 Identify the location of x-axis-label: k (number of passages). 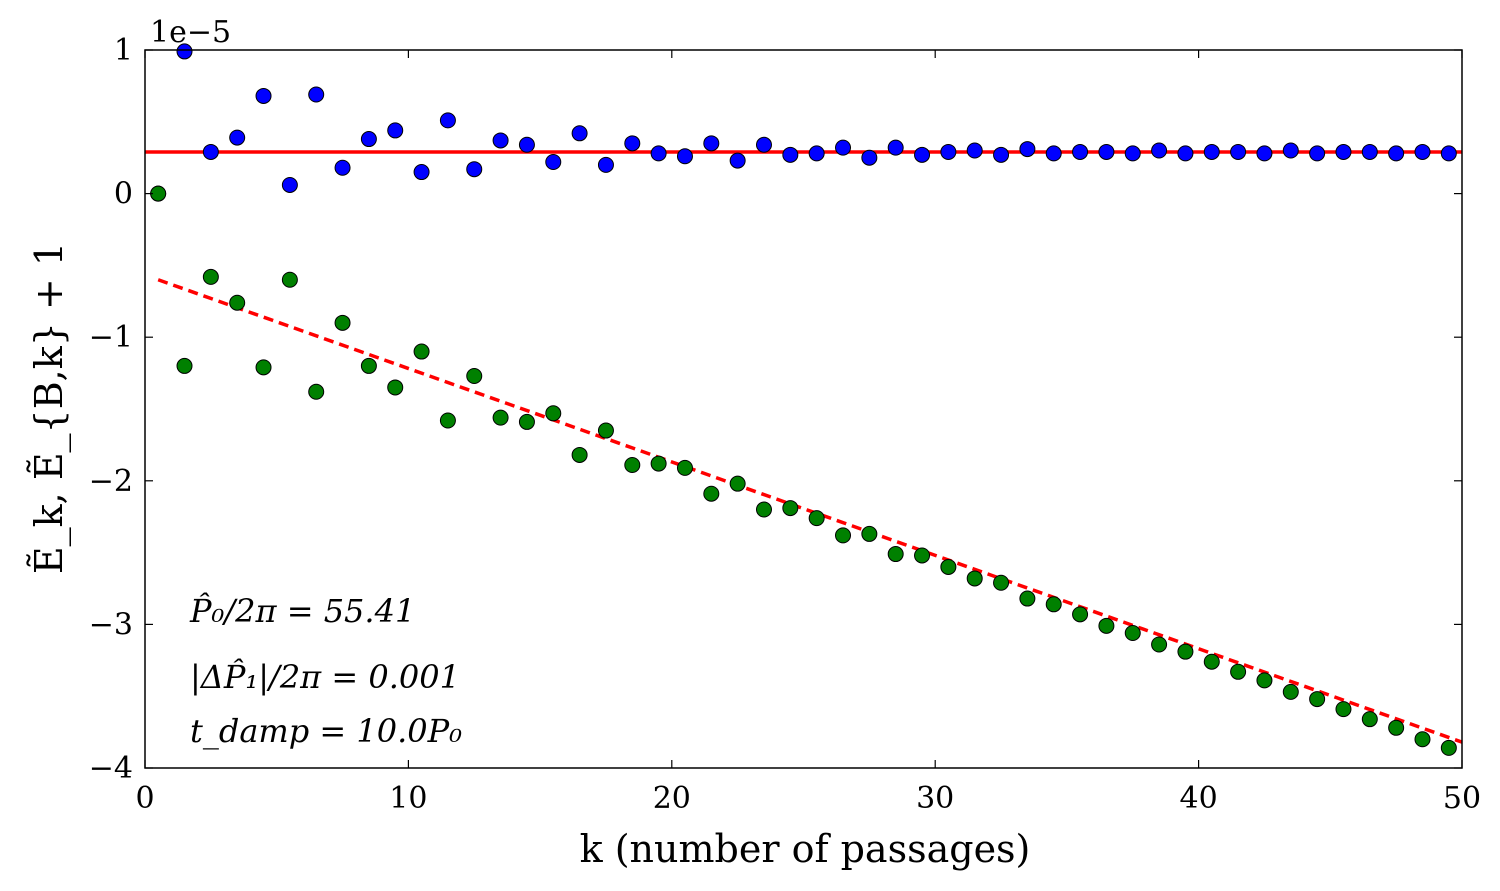
(805, 849).